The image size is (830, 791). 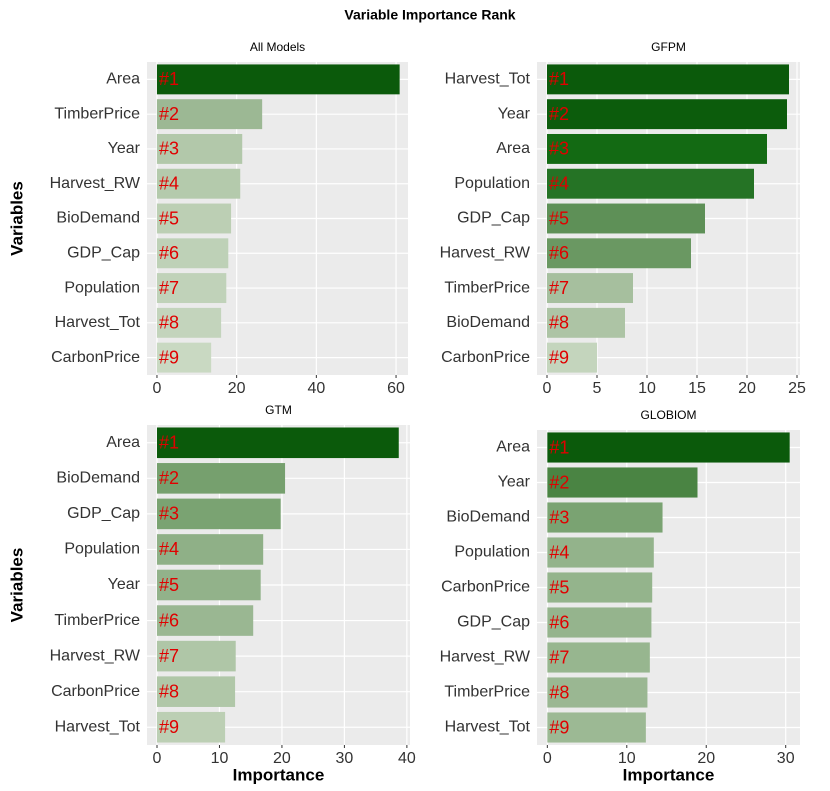 I want to click on figure-title: Variable Importance Rank, so click(x=429, y=15).